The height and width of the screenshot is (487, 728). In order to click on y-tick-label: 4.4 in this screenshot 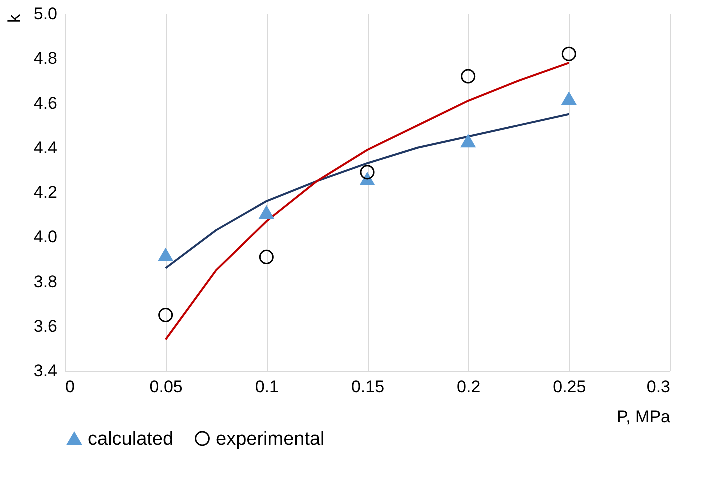, I will do `click(46, 148)`.